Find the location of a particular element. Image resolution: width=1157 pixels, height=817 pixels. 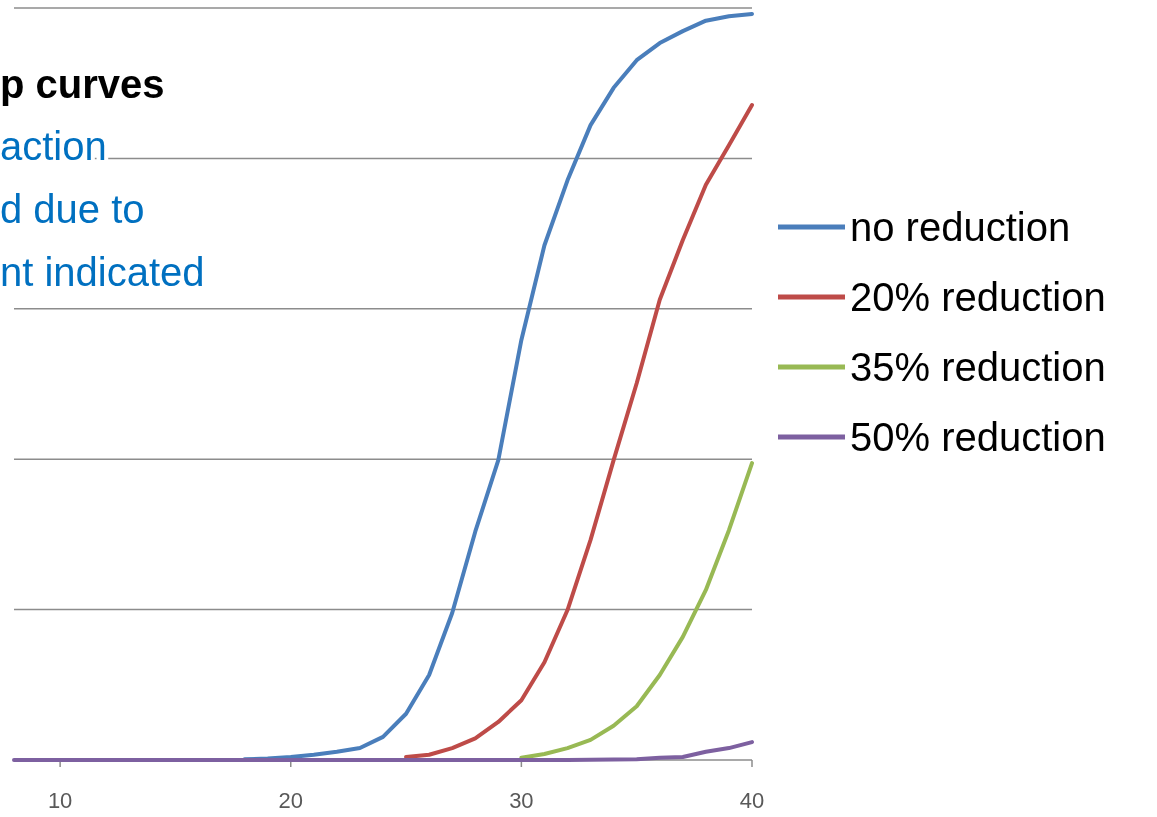

x-tick-label: 20 is located at coordinates (290, 800).